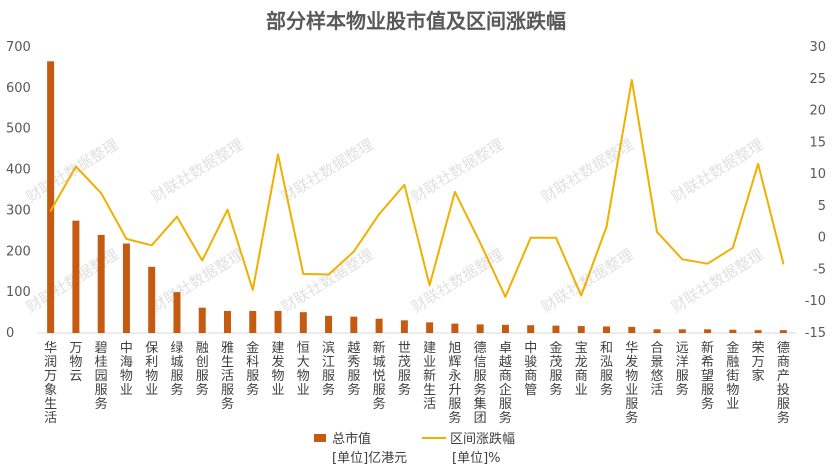  What do you see at coordinates (227, 376) in the screenshot?
I see `category-label: 雅生活服务` at bounding box center [227, 376].